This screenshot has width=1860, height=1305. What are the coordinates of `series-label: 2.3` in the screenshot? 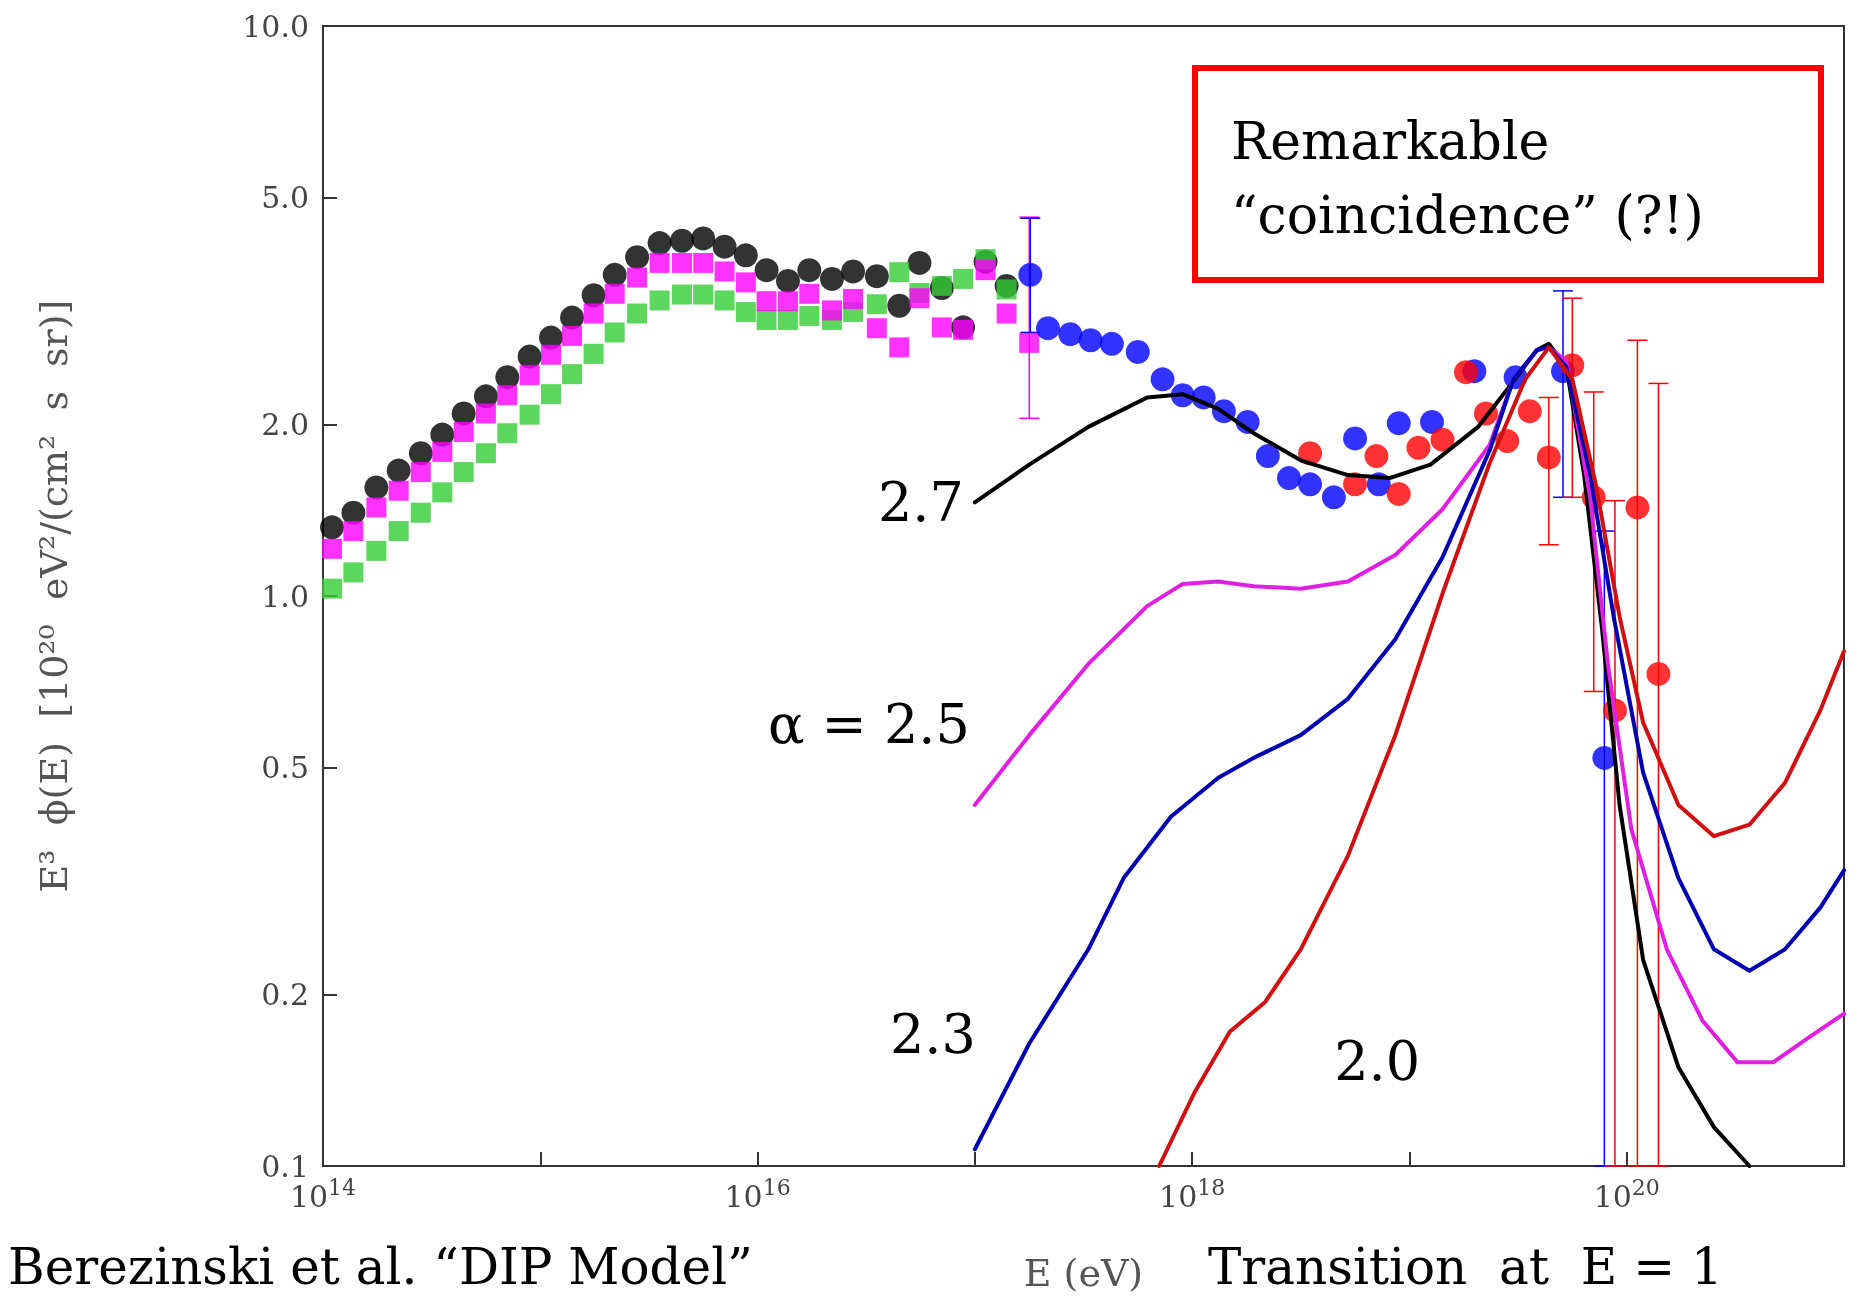 It's located at (932, 1034).